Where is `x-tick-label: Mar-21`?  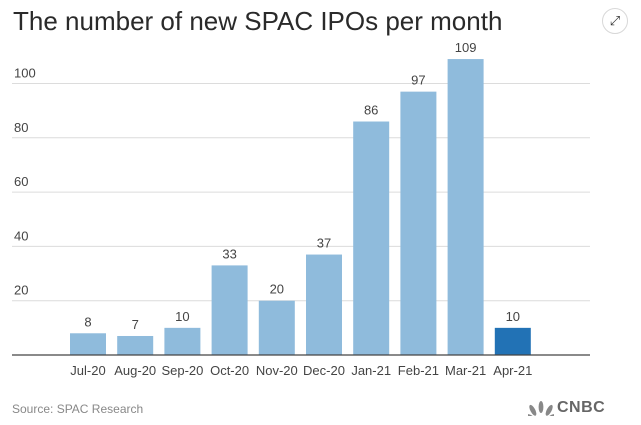 x-tick-label: Mar-21 is located at coordinates (465, 370).